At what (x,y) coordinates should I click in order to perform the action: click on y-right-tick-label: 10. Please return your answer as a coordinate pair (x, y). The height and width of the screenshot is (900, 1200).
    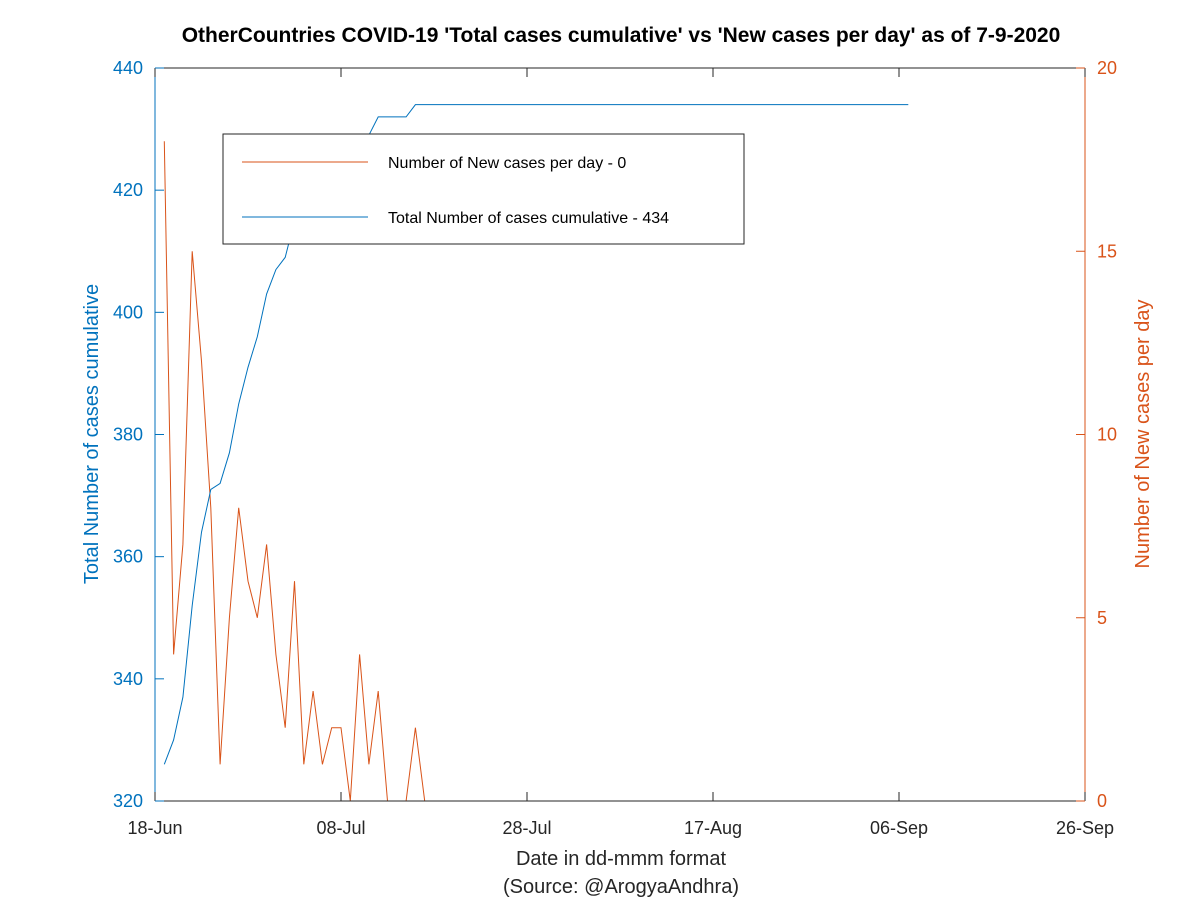
    Looking at the image, I should click on (1107, 435).